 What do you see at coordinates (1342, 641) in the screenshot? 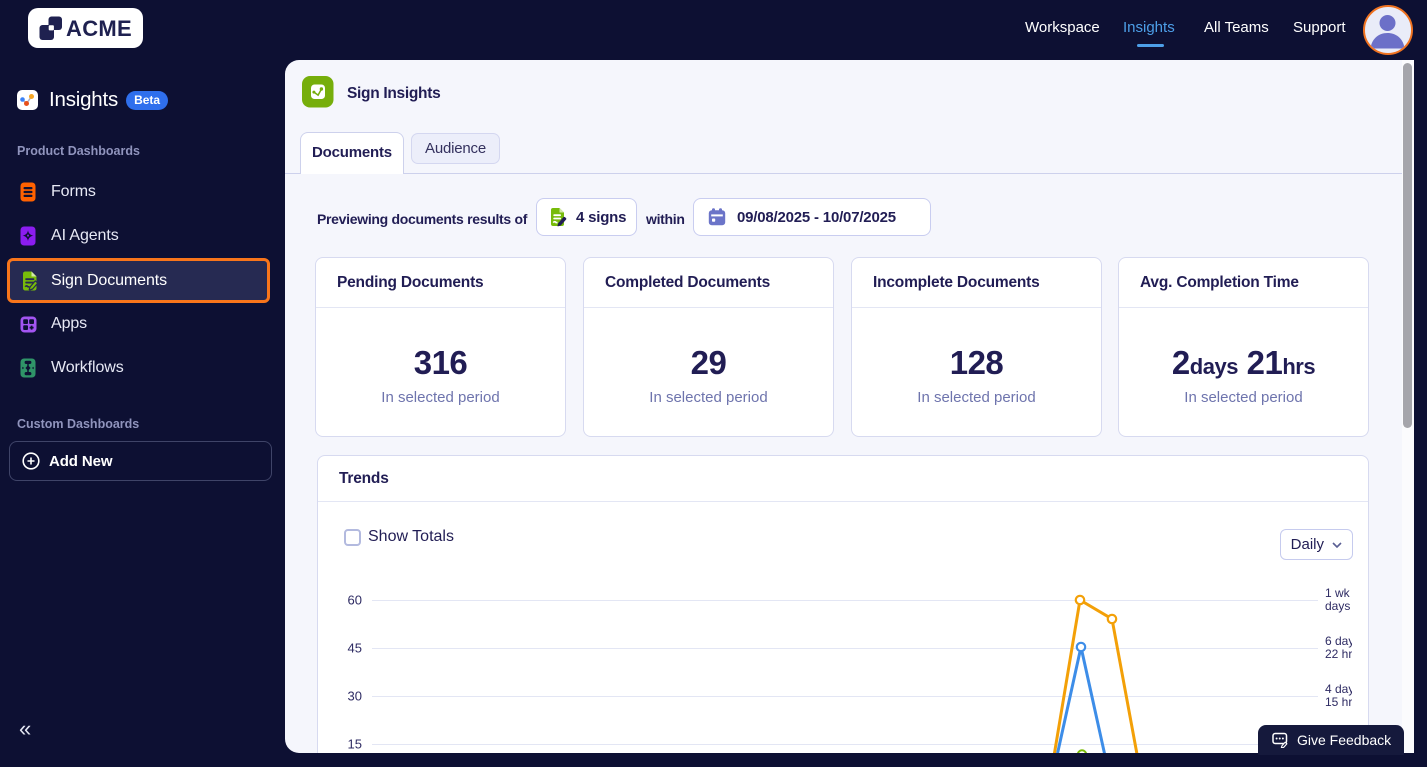
I see `svg-text: 6 days` at bounding box center [1342, 641].